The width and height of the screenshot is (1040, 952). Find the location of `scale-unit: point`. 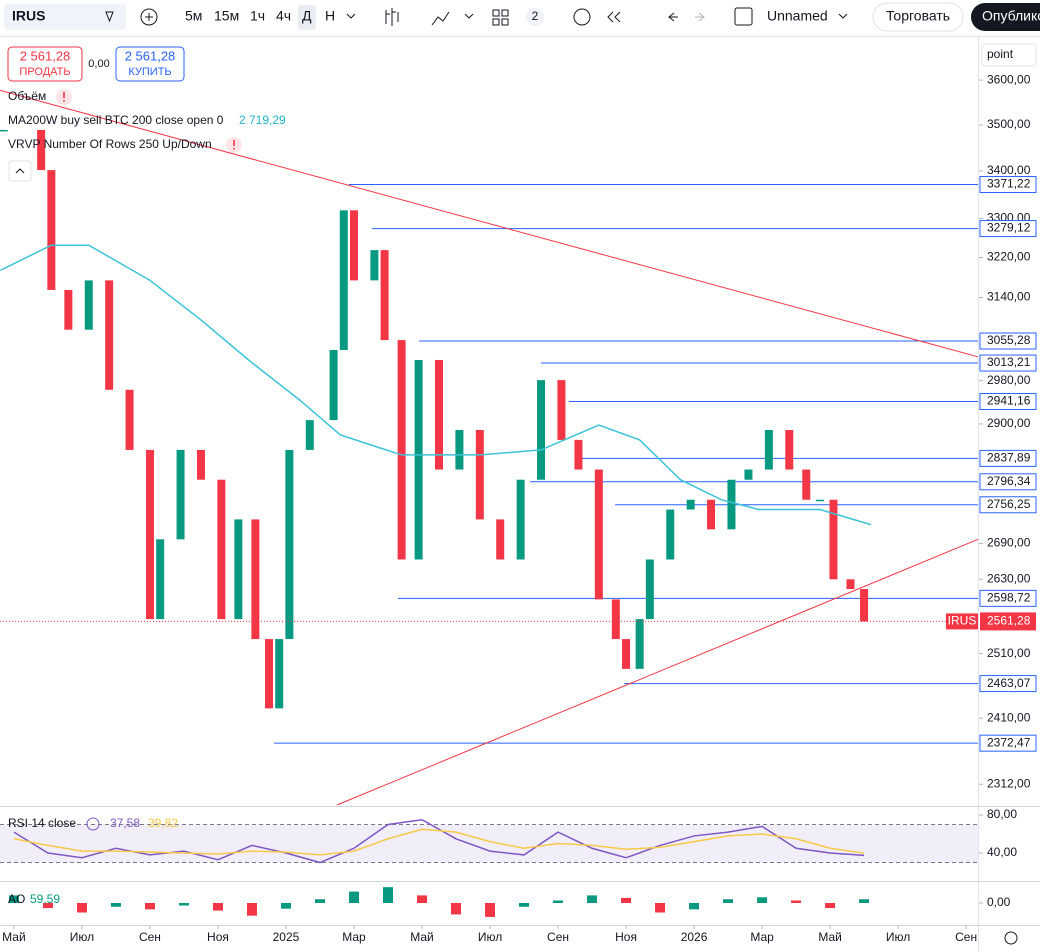

scale-unit: point is located at coordinates (1000, 54).